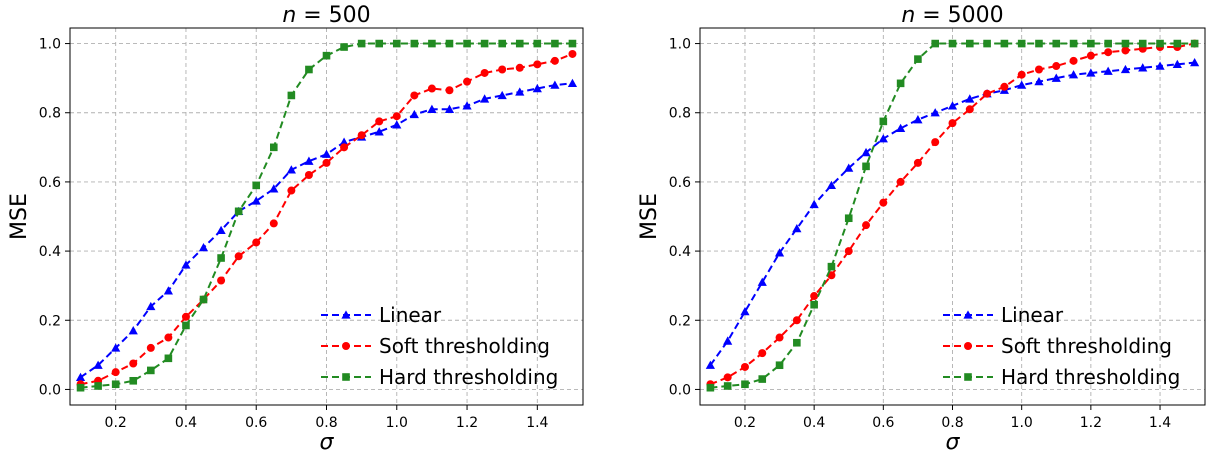 This screenshot has width=1207, height=454. What do you see at coordinates (1160, 423) in the screenshot?
I see `x-tick-label: 1.4` at bounding box center [1160, 423].